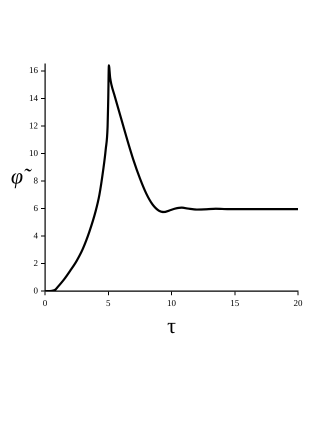  I want to click on y-tick-label: 14, so click(33, 97).